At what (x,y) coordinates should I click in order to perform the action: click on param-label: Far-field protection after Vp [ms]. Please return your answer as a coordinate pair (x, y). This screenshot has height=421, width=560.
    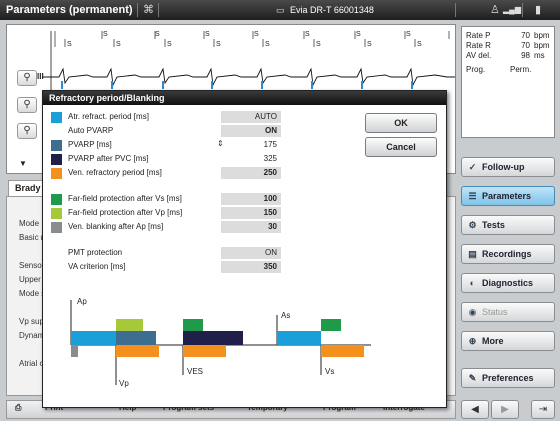
    Looking at the image, I should click on (125, 212).